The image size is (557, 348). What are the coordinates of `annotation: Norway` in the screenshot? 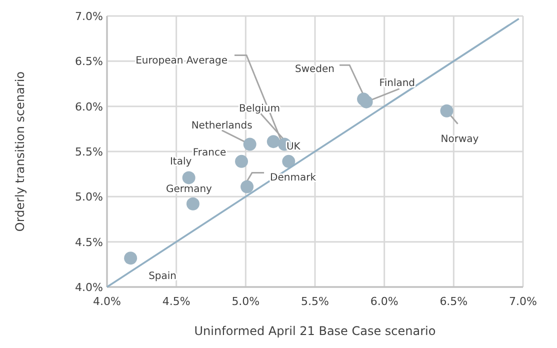 It's located at (459, 139).